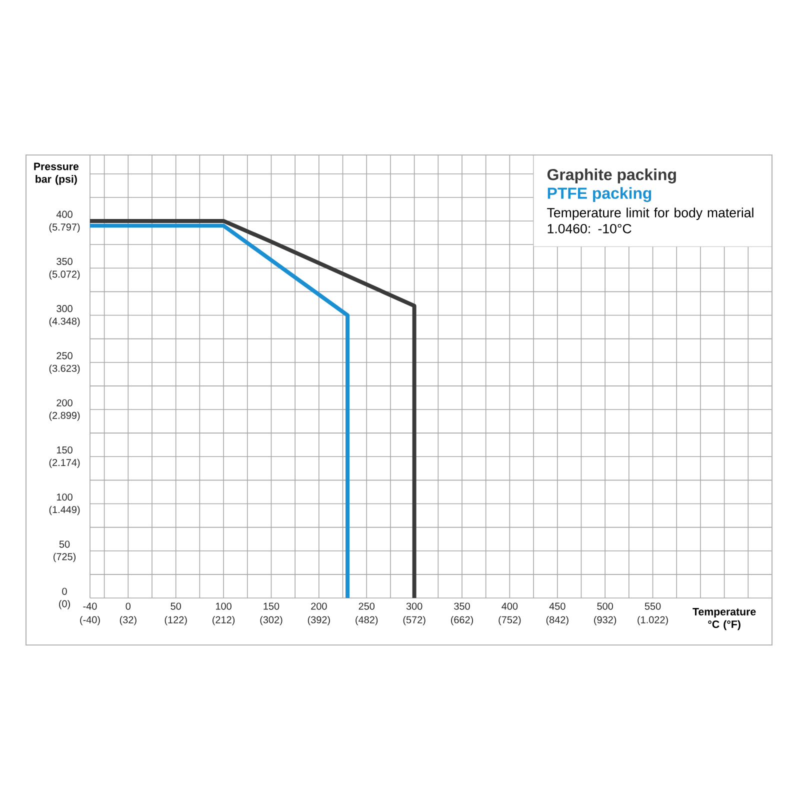 This screenshot has width=800, height=800. What do you see at coordinates (653, 621) in the screenshot?
I see `x2-tick-label: (1.022)` at bounding box center [653, 621].